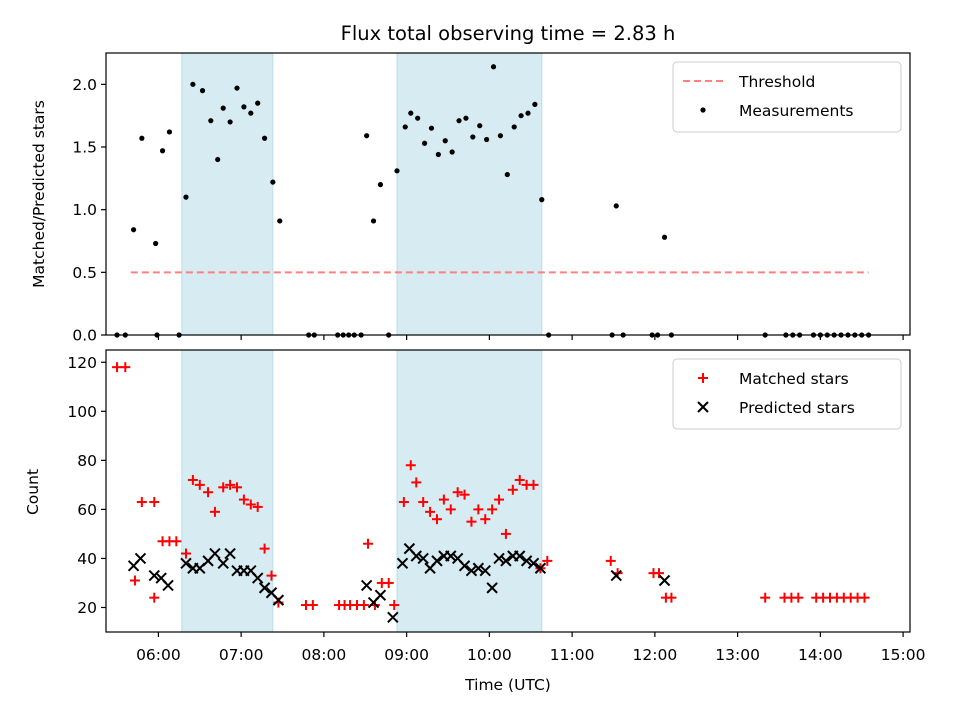  I want to click on legend-label: Threshold, so click(776, 82).